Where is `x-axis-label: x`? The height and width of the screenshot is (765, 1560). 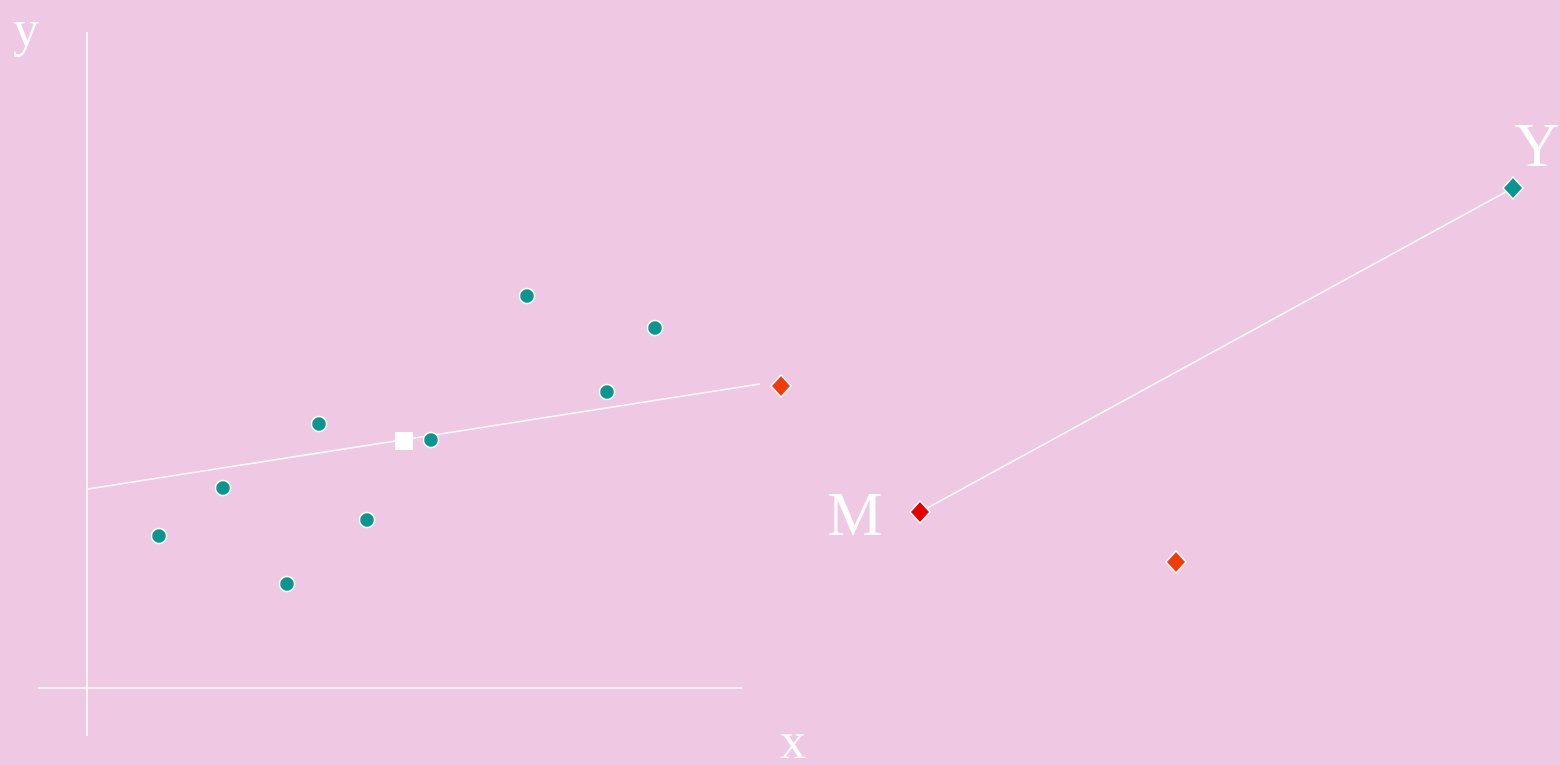 x-axis-label: x is located at coordinates (793, 739).